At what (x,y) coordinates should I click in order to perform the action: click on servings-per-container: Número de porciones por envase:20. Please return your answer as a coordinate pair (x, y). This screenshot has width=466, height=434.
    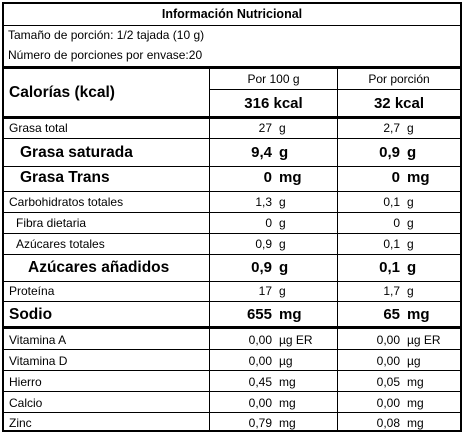
    Looking at the image, I should click on (105, 55).